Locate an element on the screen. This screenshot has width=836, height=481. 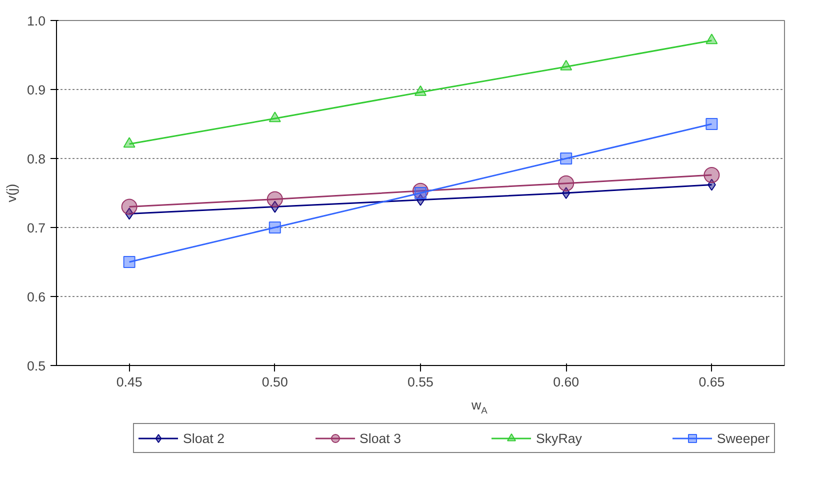
y-tick-label: 0.6 is located at coordinates (36, 297).